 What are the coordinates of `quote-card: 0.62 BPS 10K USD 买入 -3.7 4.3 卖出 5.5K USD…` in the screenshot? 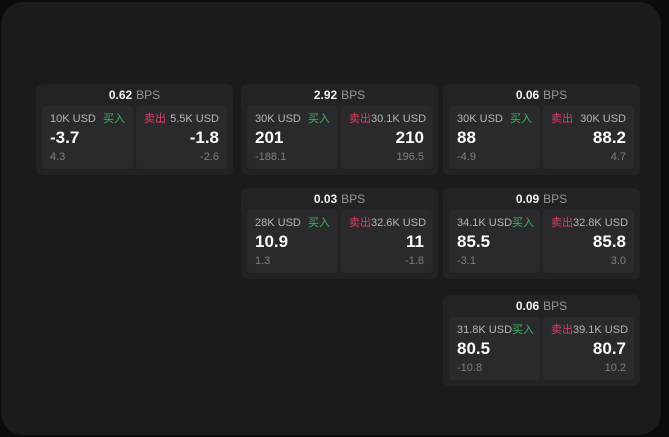 It's located at (134, 129).